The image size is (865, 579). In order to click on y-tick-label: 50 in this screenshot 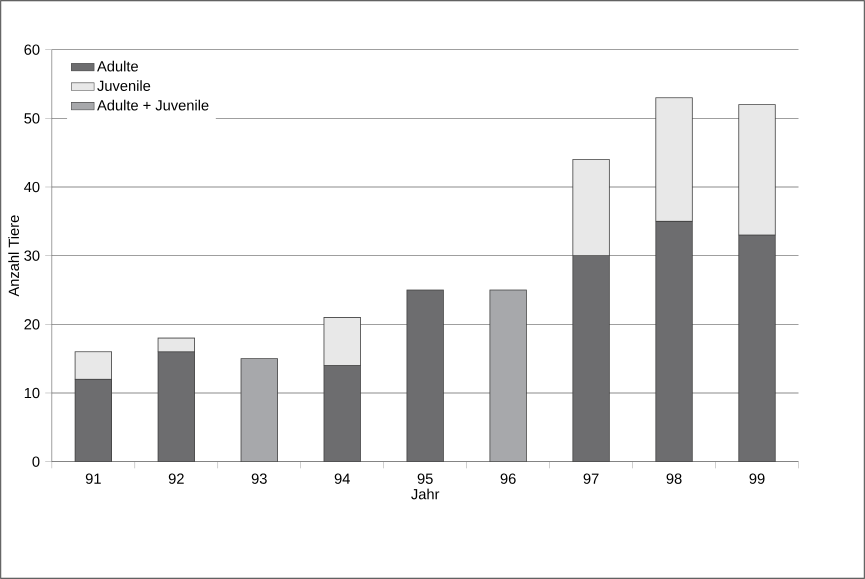, I will do `click(32, 118)`.